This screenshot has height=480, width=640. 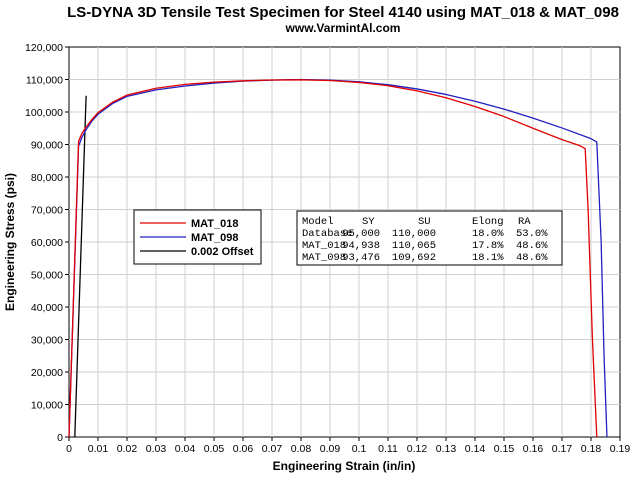 What do you see at coordinates (243, 449) in the screenshot?
I see `x-tick-label: 0.06` at bounding box center [243, 449].